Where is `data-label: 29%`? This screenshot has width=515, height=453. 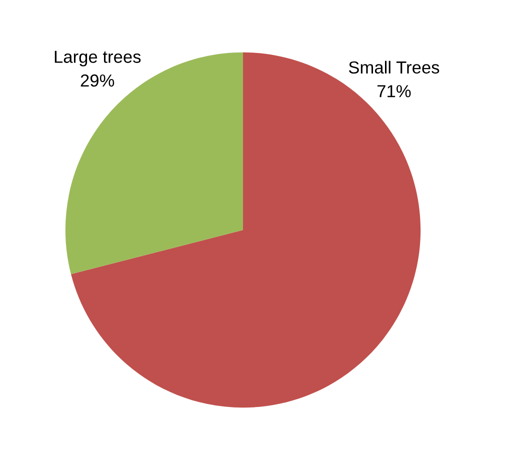 data-label: 29% is located at coordinates (97, 80).